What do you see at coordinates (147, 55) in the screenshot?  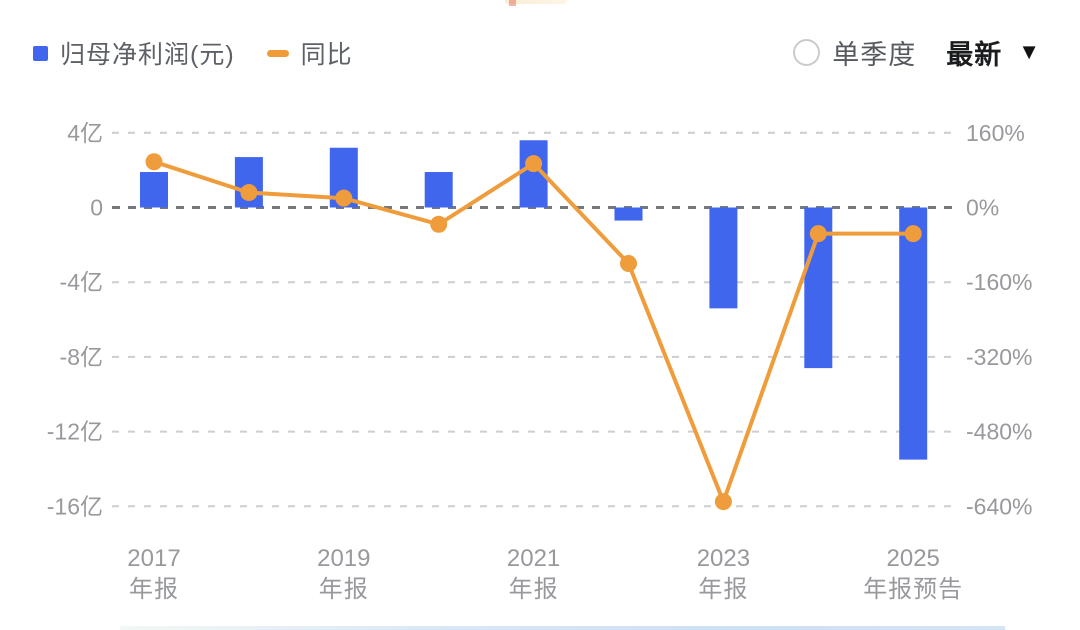 I see `legend-label-net-profit: 归母净利润(元)` at bounding box center [147, 55].